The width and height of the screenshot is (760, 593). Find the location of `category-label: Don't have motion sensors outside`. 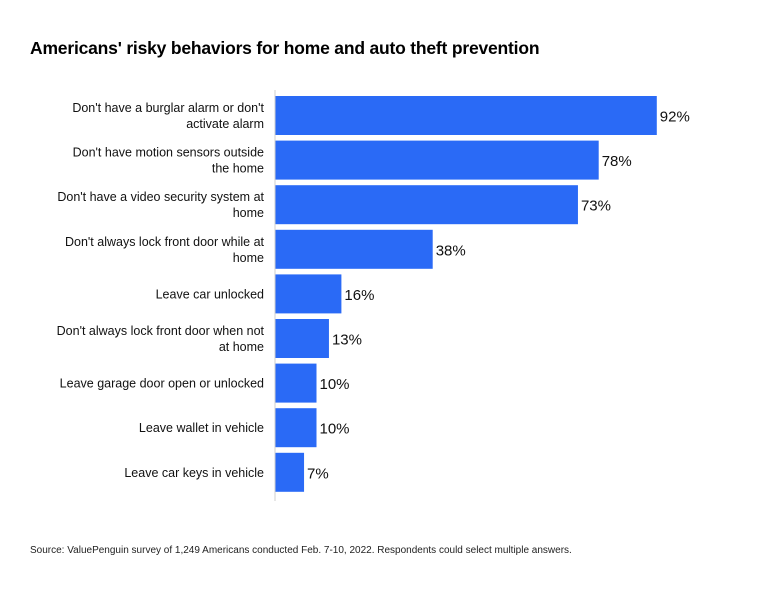

category-label: Don't have motion sensors outside is located at coordinates (168, 153).